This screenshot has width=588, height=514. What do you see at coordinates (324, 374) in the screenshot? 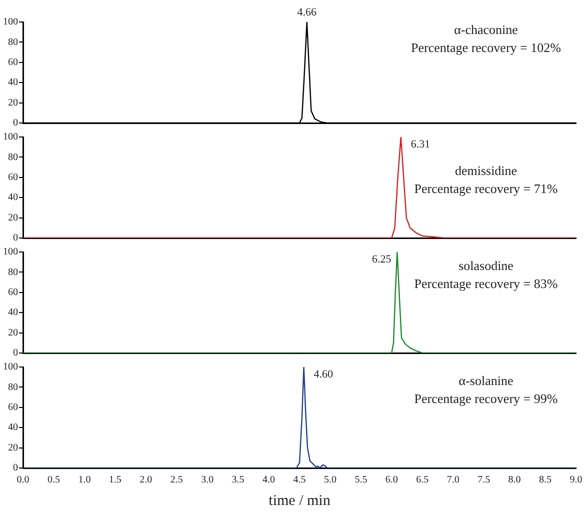
I see `annotation: 4.60` at bounding box center [324, 374].